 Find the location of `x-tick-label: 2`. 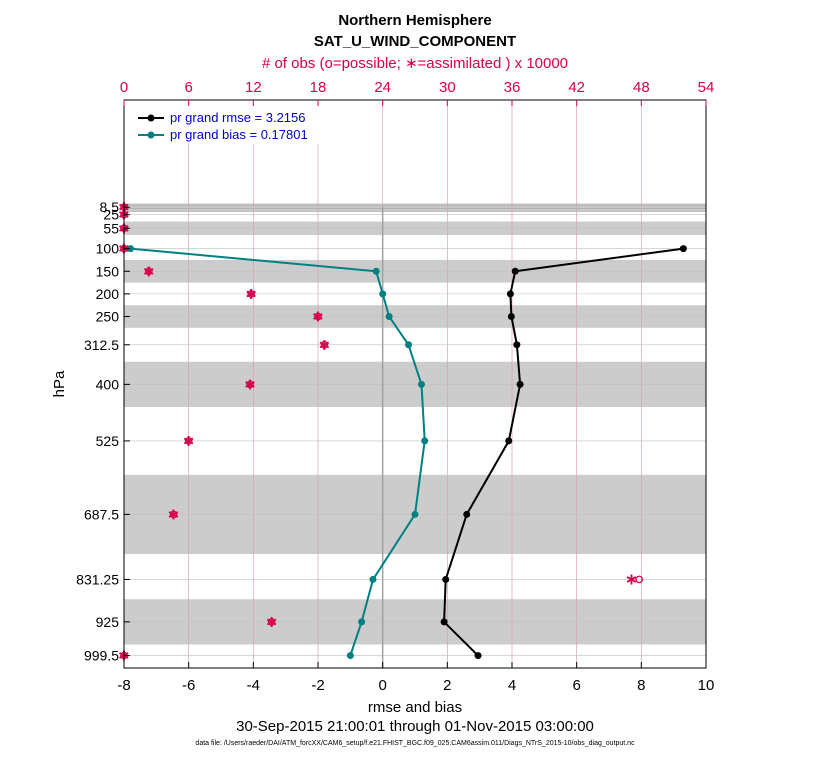

x-tick-label: 2 is located at coordinates (447, 685).